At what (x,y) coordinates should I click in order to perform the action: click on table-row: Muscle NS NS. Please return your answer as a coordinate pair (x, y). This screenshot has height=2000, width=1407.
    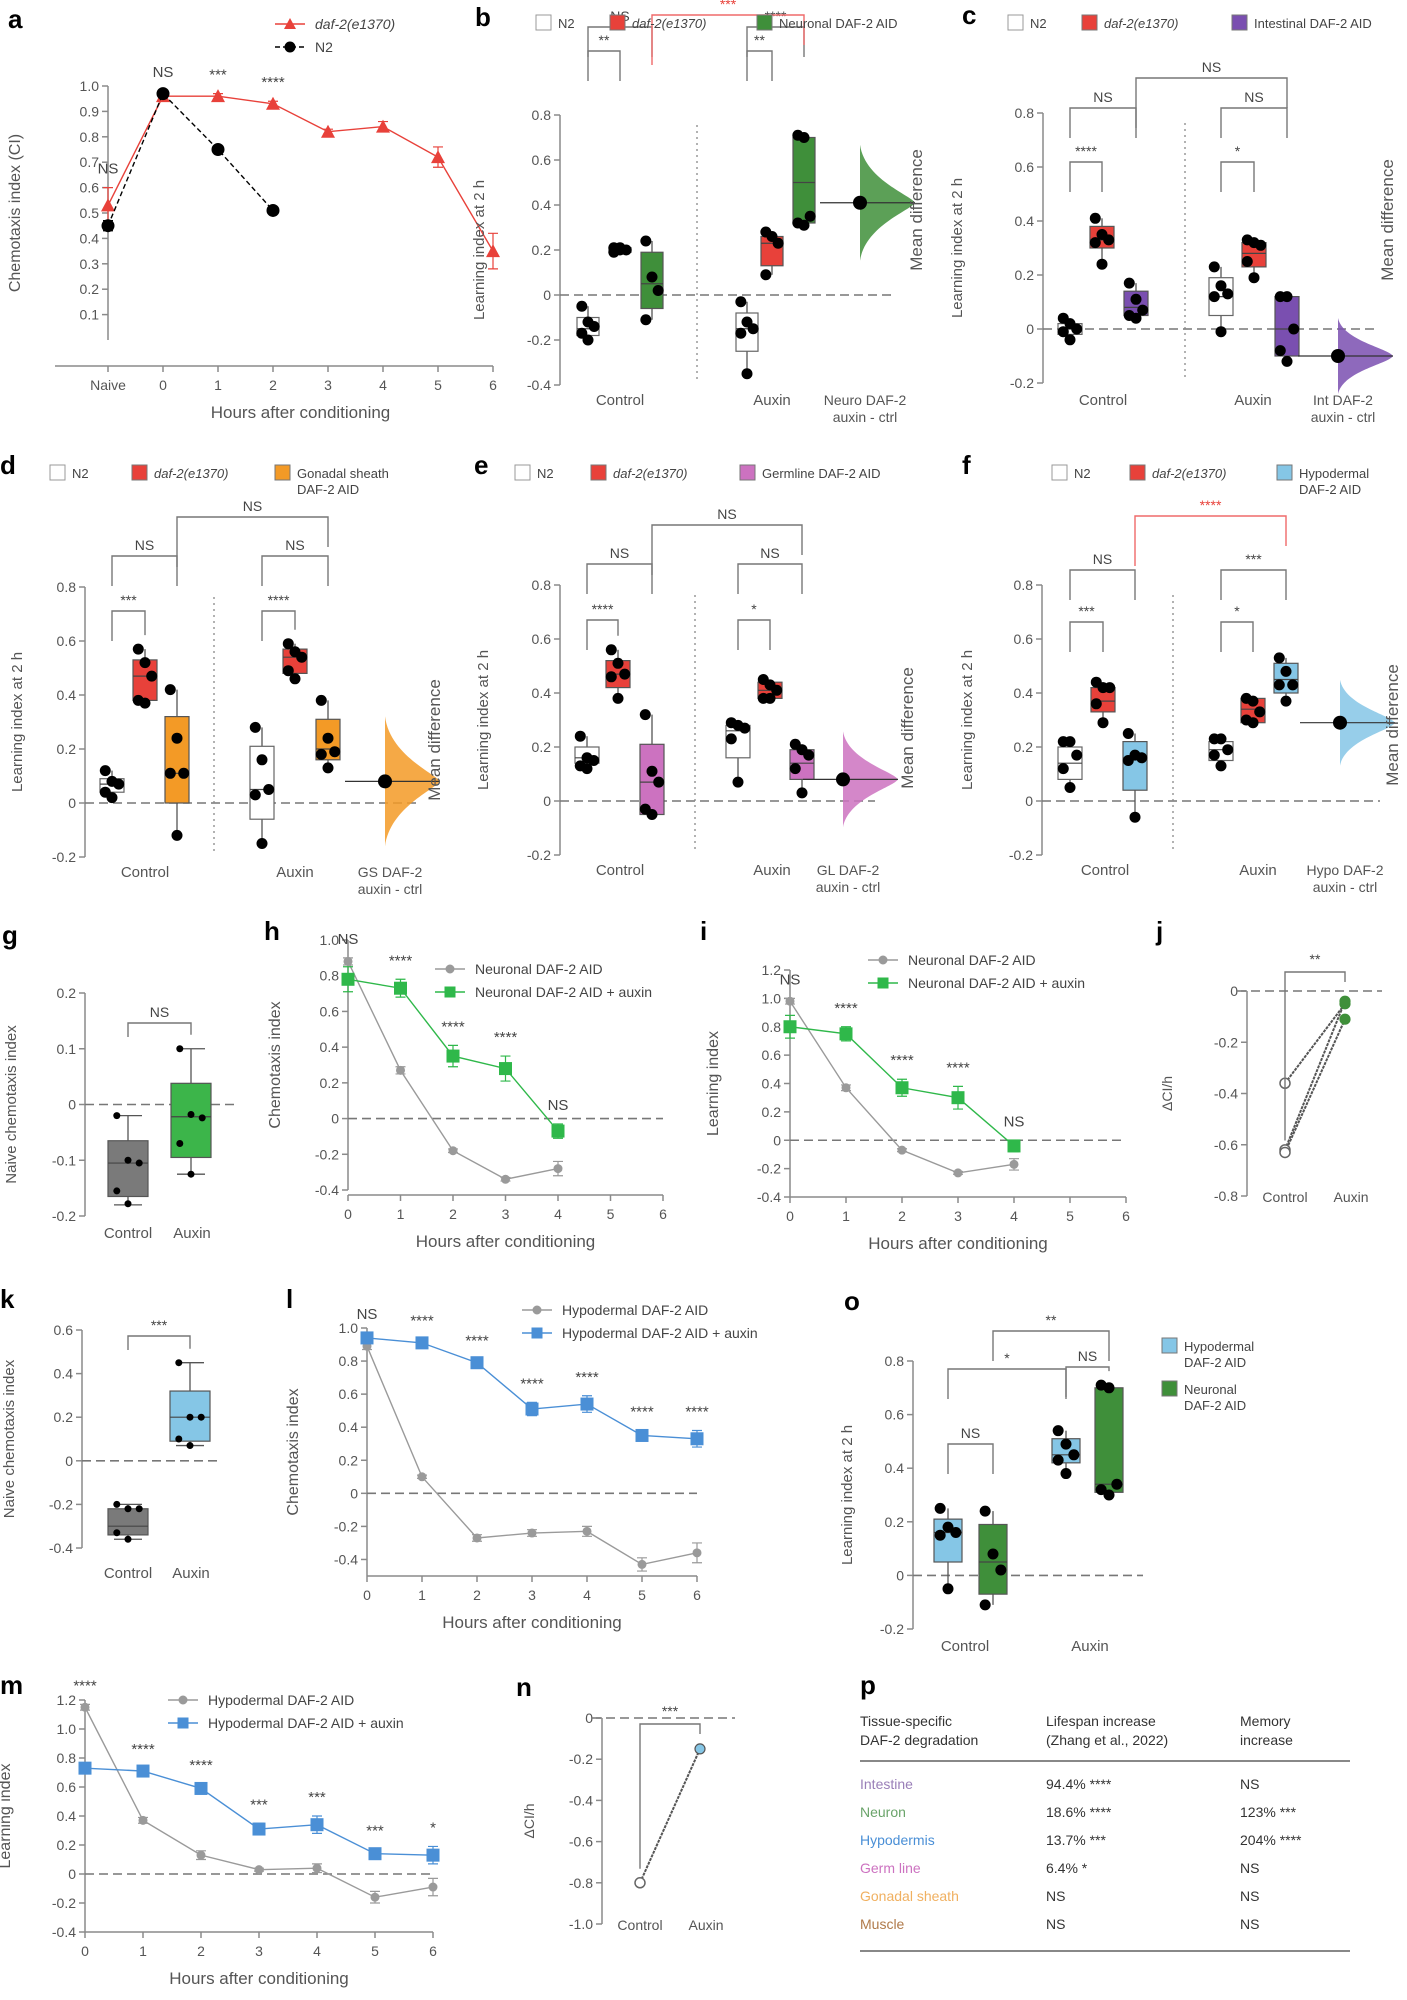
    Looking at the image, I should click on (1105, 1924).